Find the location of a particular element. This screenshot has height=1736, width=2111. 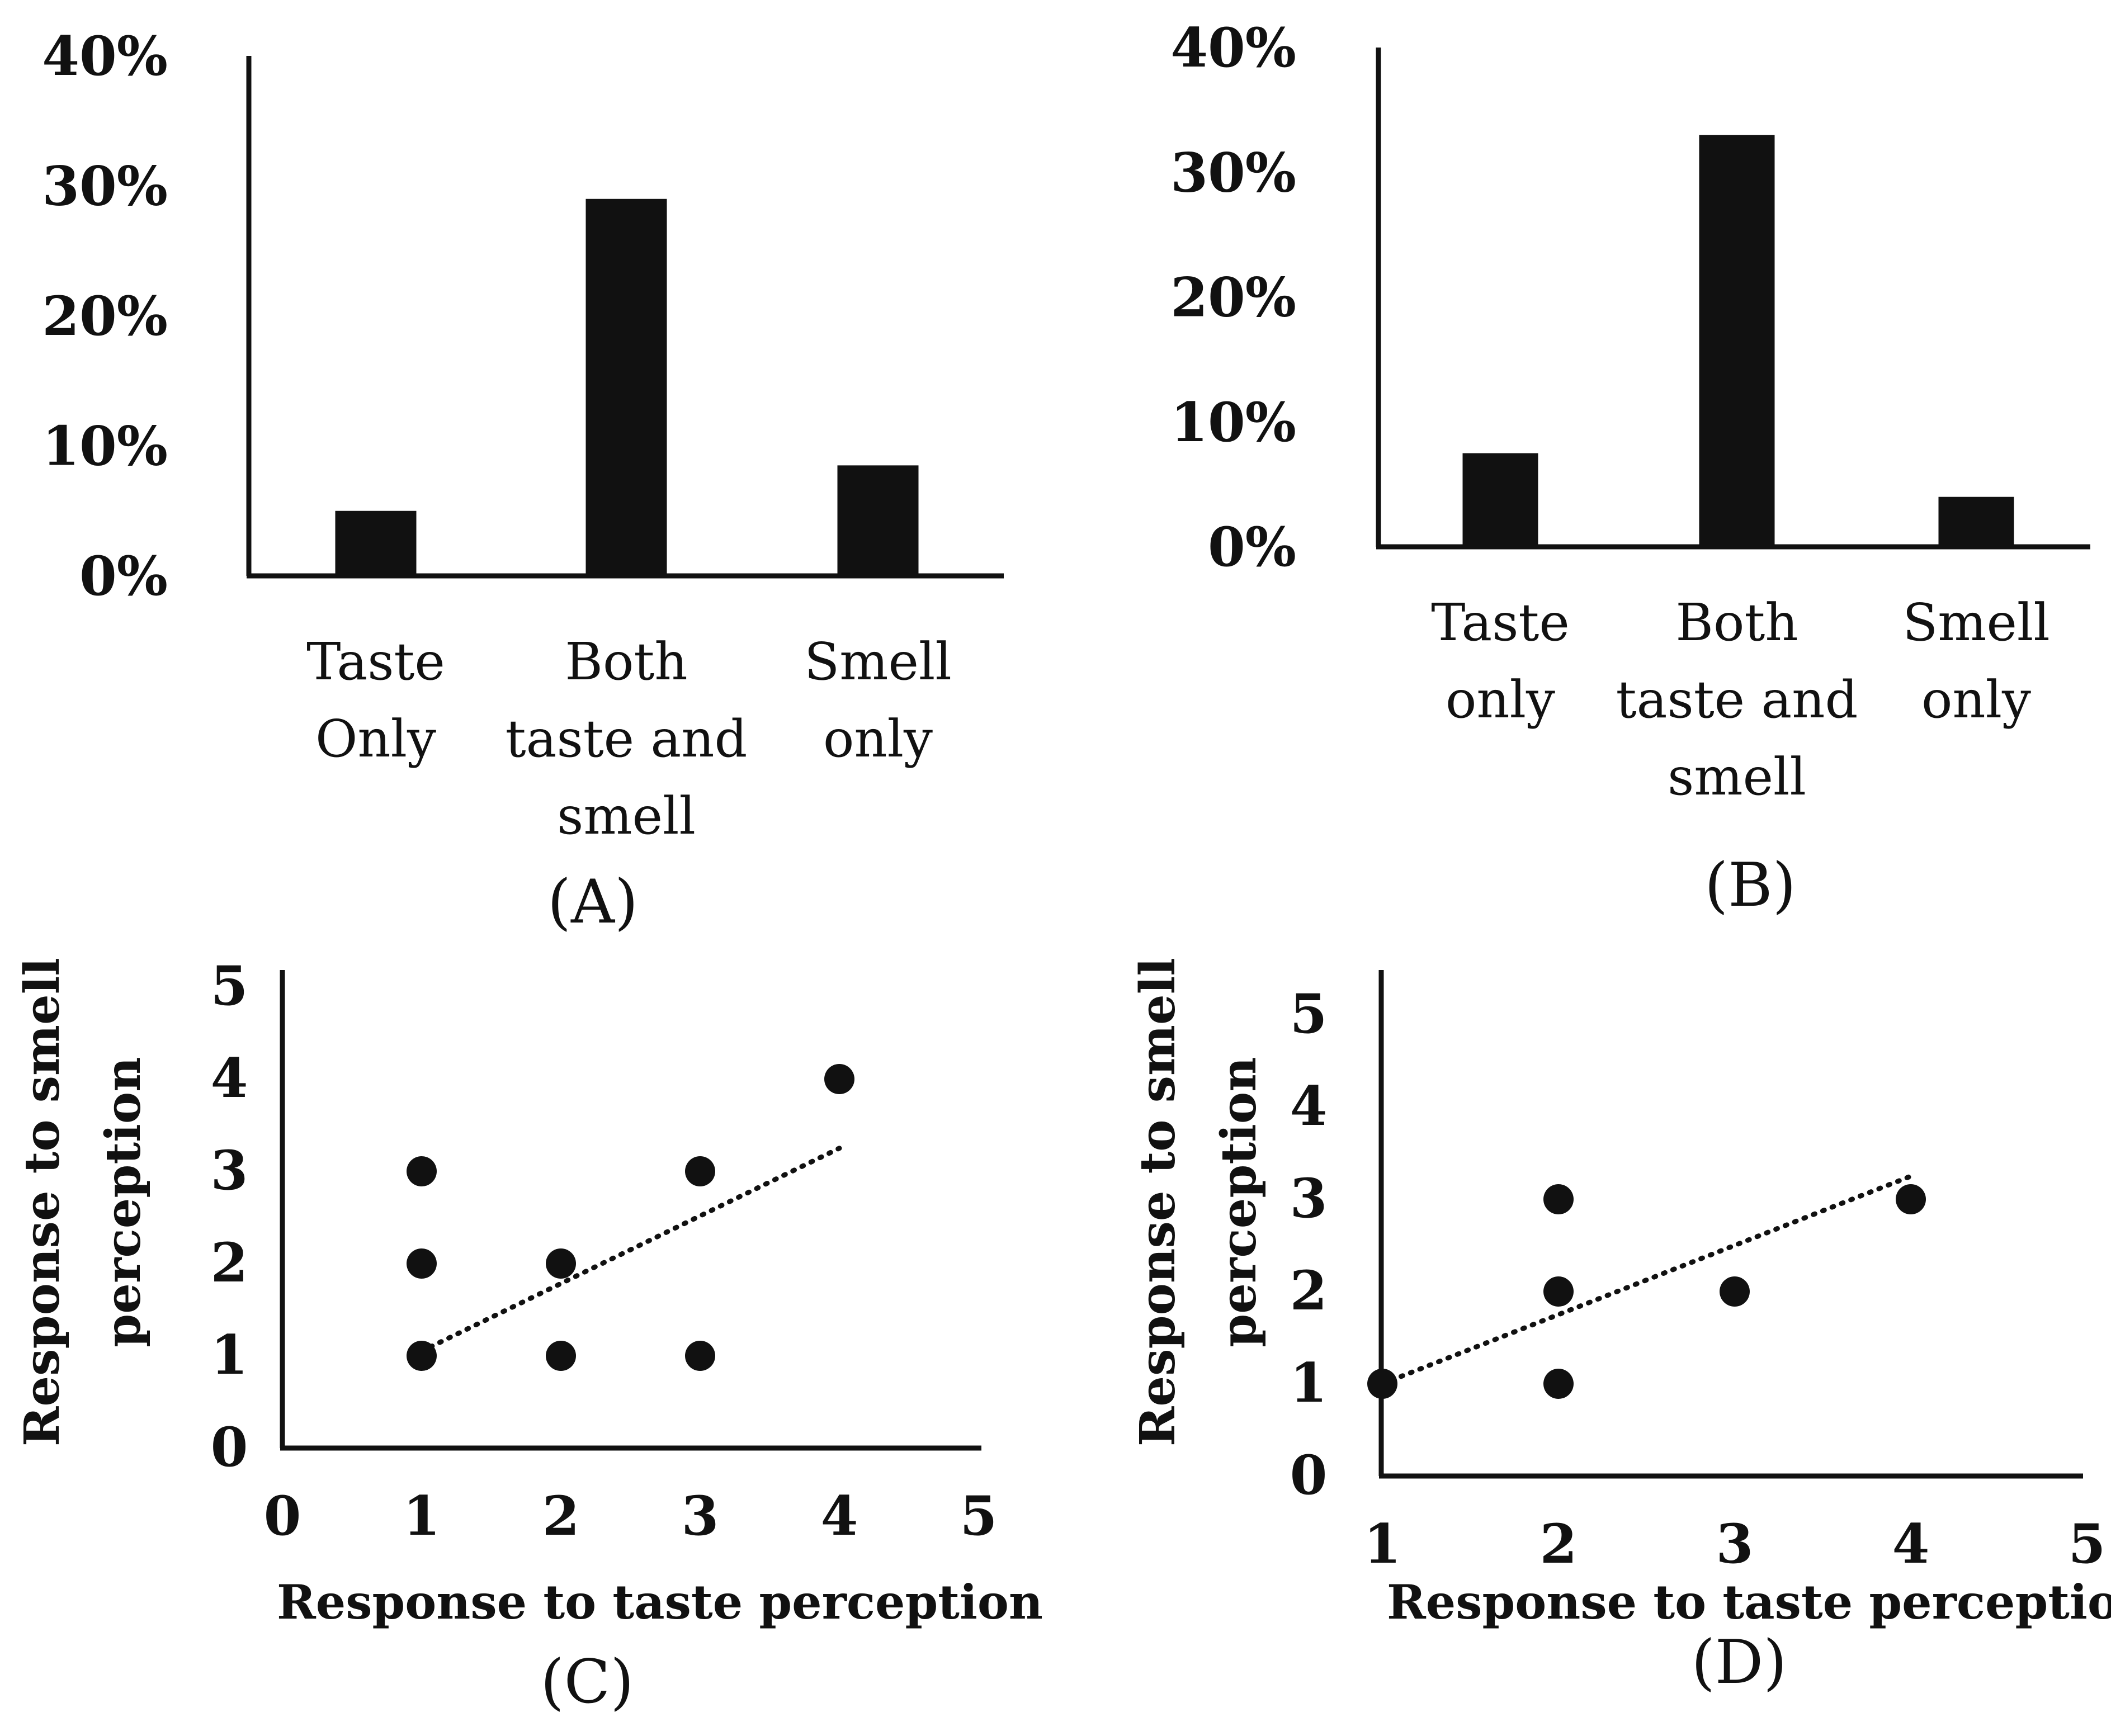

p3-ytick-label: 2 is located at coordinates (229, 1262).